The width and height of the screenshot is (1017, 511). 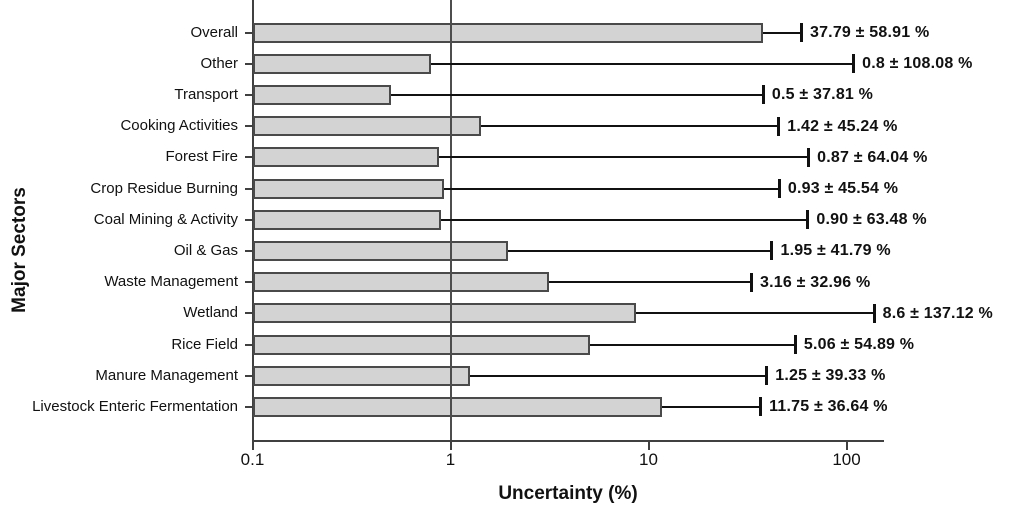 I want to click on value-annotation: 0.90 ± 63.48 %, so click(x=871, y=220).